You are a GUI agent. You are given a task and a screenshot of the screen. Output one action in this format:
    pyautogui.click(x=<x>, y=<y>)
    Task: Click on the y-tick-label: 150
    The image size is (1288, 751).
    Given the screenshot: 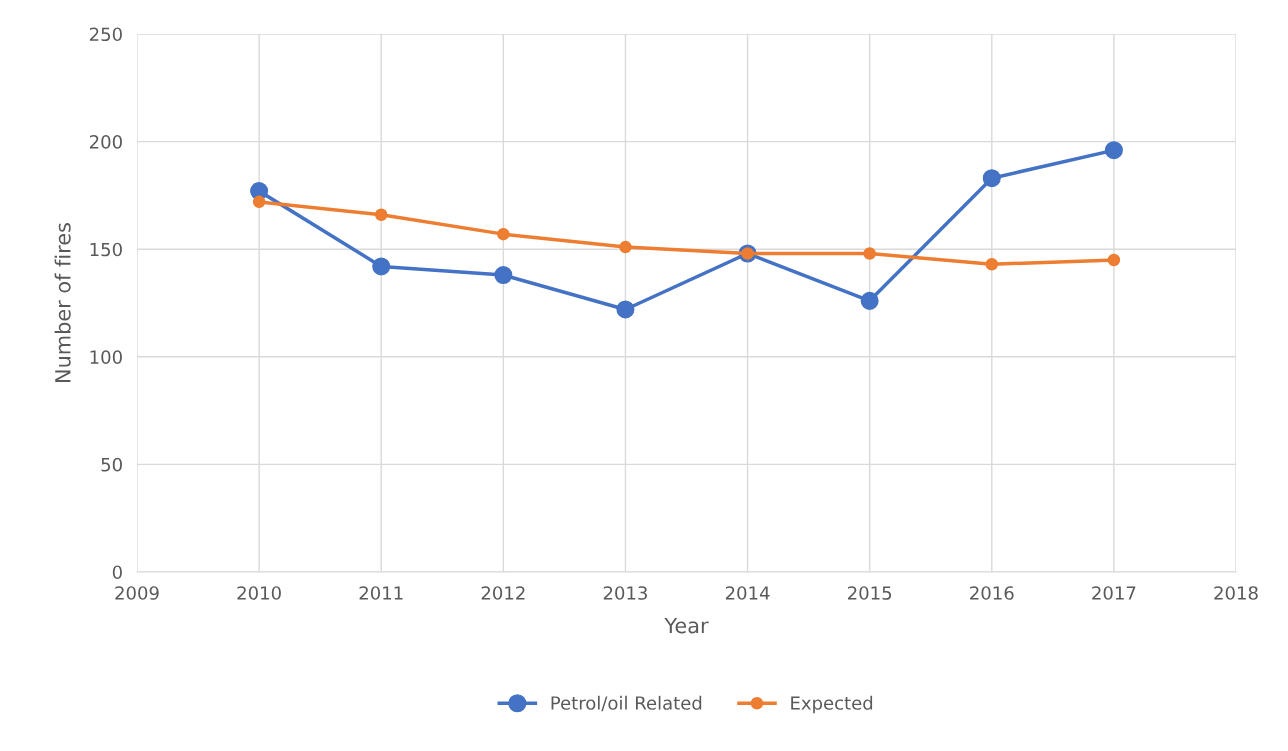 What is the action you would take?
    pyautogui.click(x=106, y=249)
    